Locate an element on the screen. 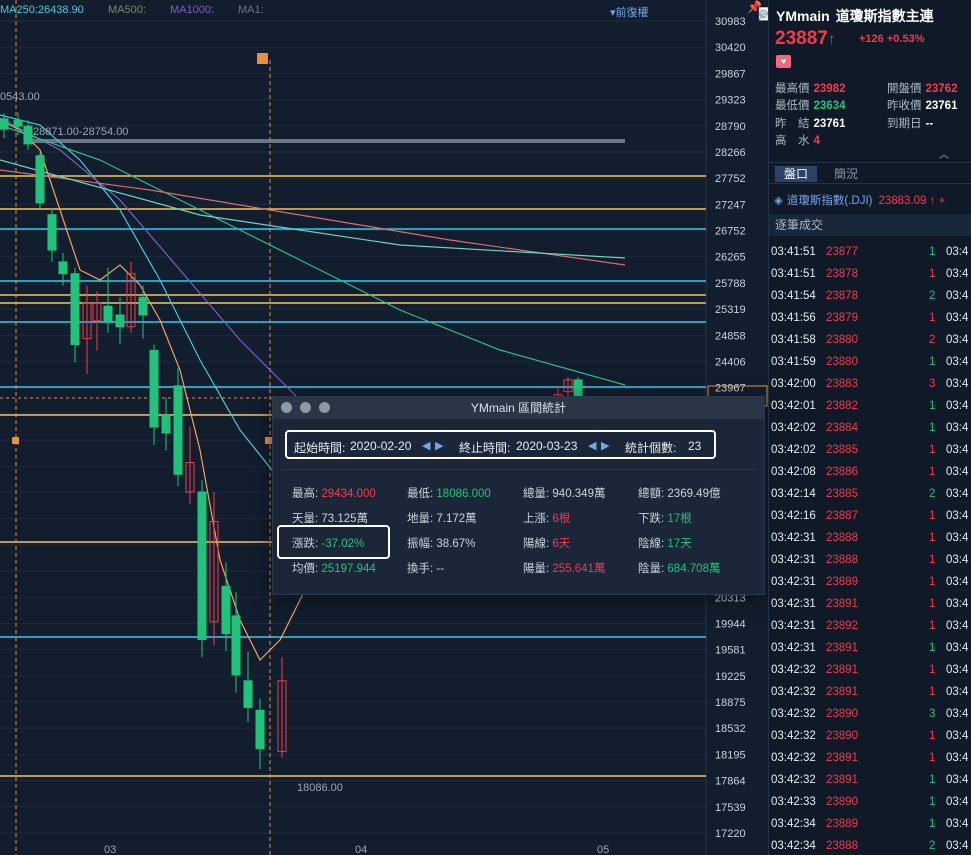  collapse-caret-icon: ︿ is located at coordinates (944, 155).